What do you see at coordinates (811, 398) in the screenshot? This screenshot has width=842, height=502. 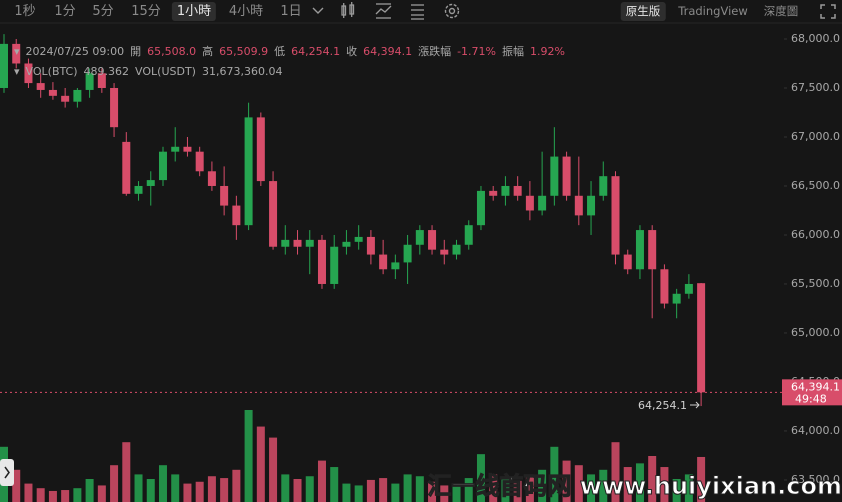 I see `countdown: 49:48` at bounding box center [811, 398].